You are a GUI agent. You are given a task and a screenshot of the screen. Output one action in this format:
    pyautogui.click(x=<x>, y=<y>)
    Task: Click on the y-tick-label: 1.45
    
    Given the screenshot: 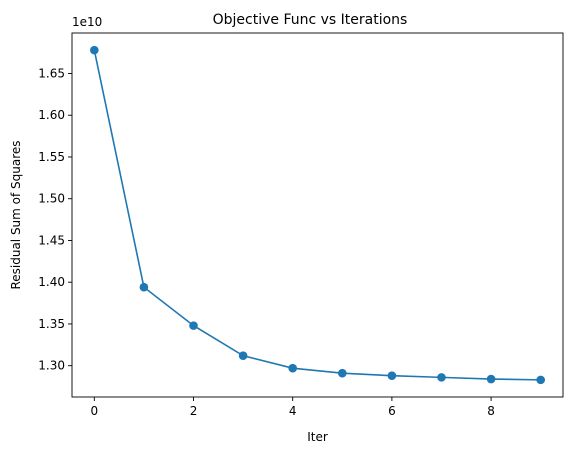 What is the action you would take?
    pyautogui.click(x=51, y=240)
    